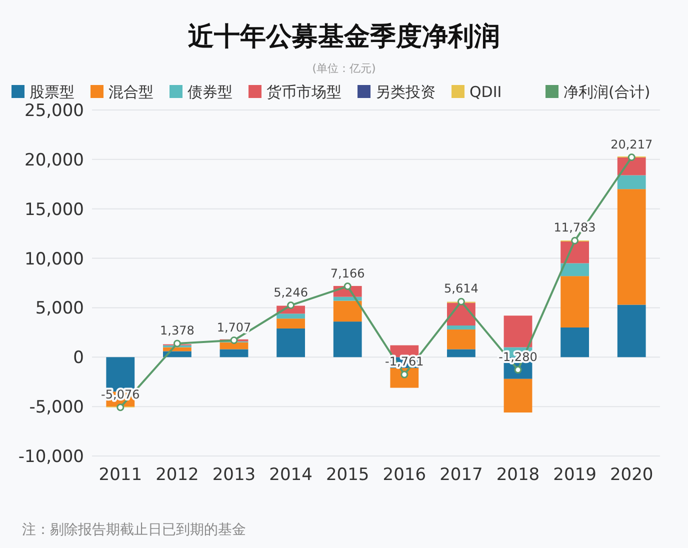 The image size is (688, 548). What do you see at coordinates (461, 475) in the screenshot?
I see `x-tick-label: 2017` at bounding box center [461, 475].